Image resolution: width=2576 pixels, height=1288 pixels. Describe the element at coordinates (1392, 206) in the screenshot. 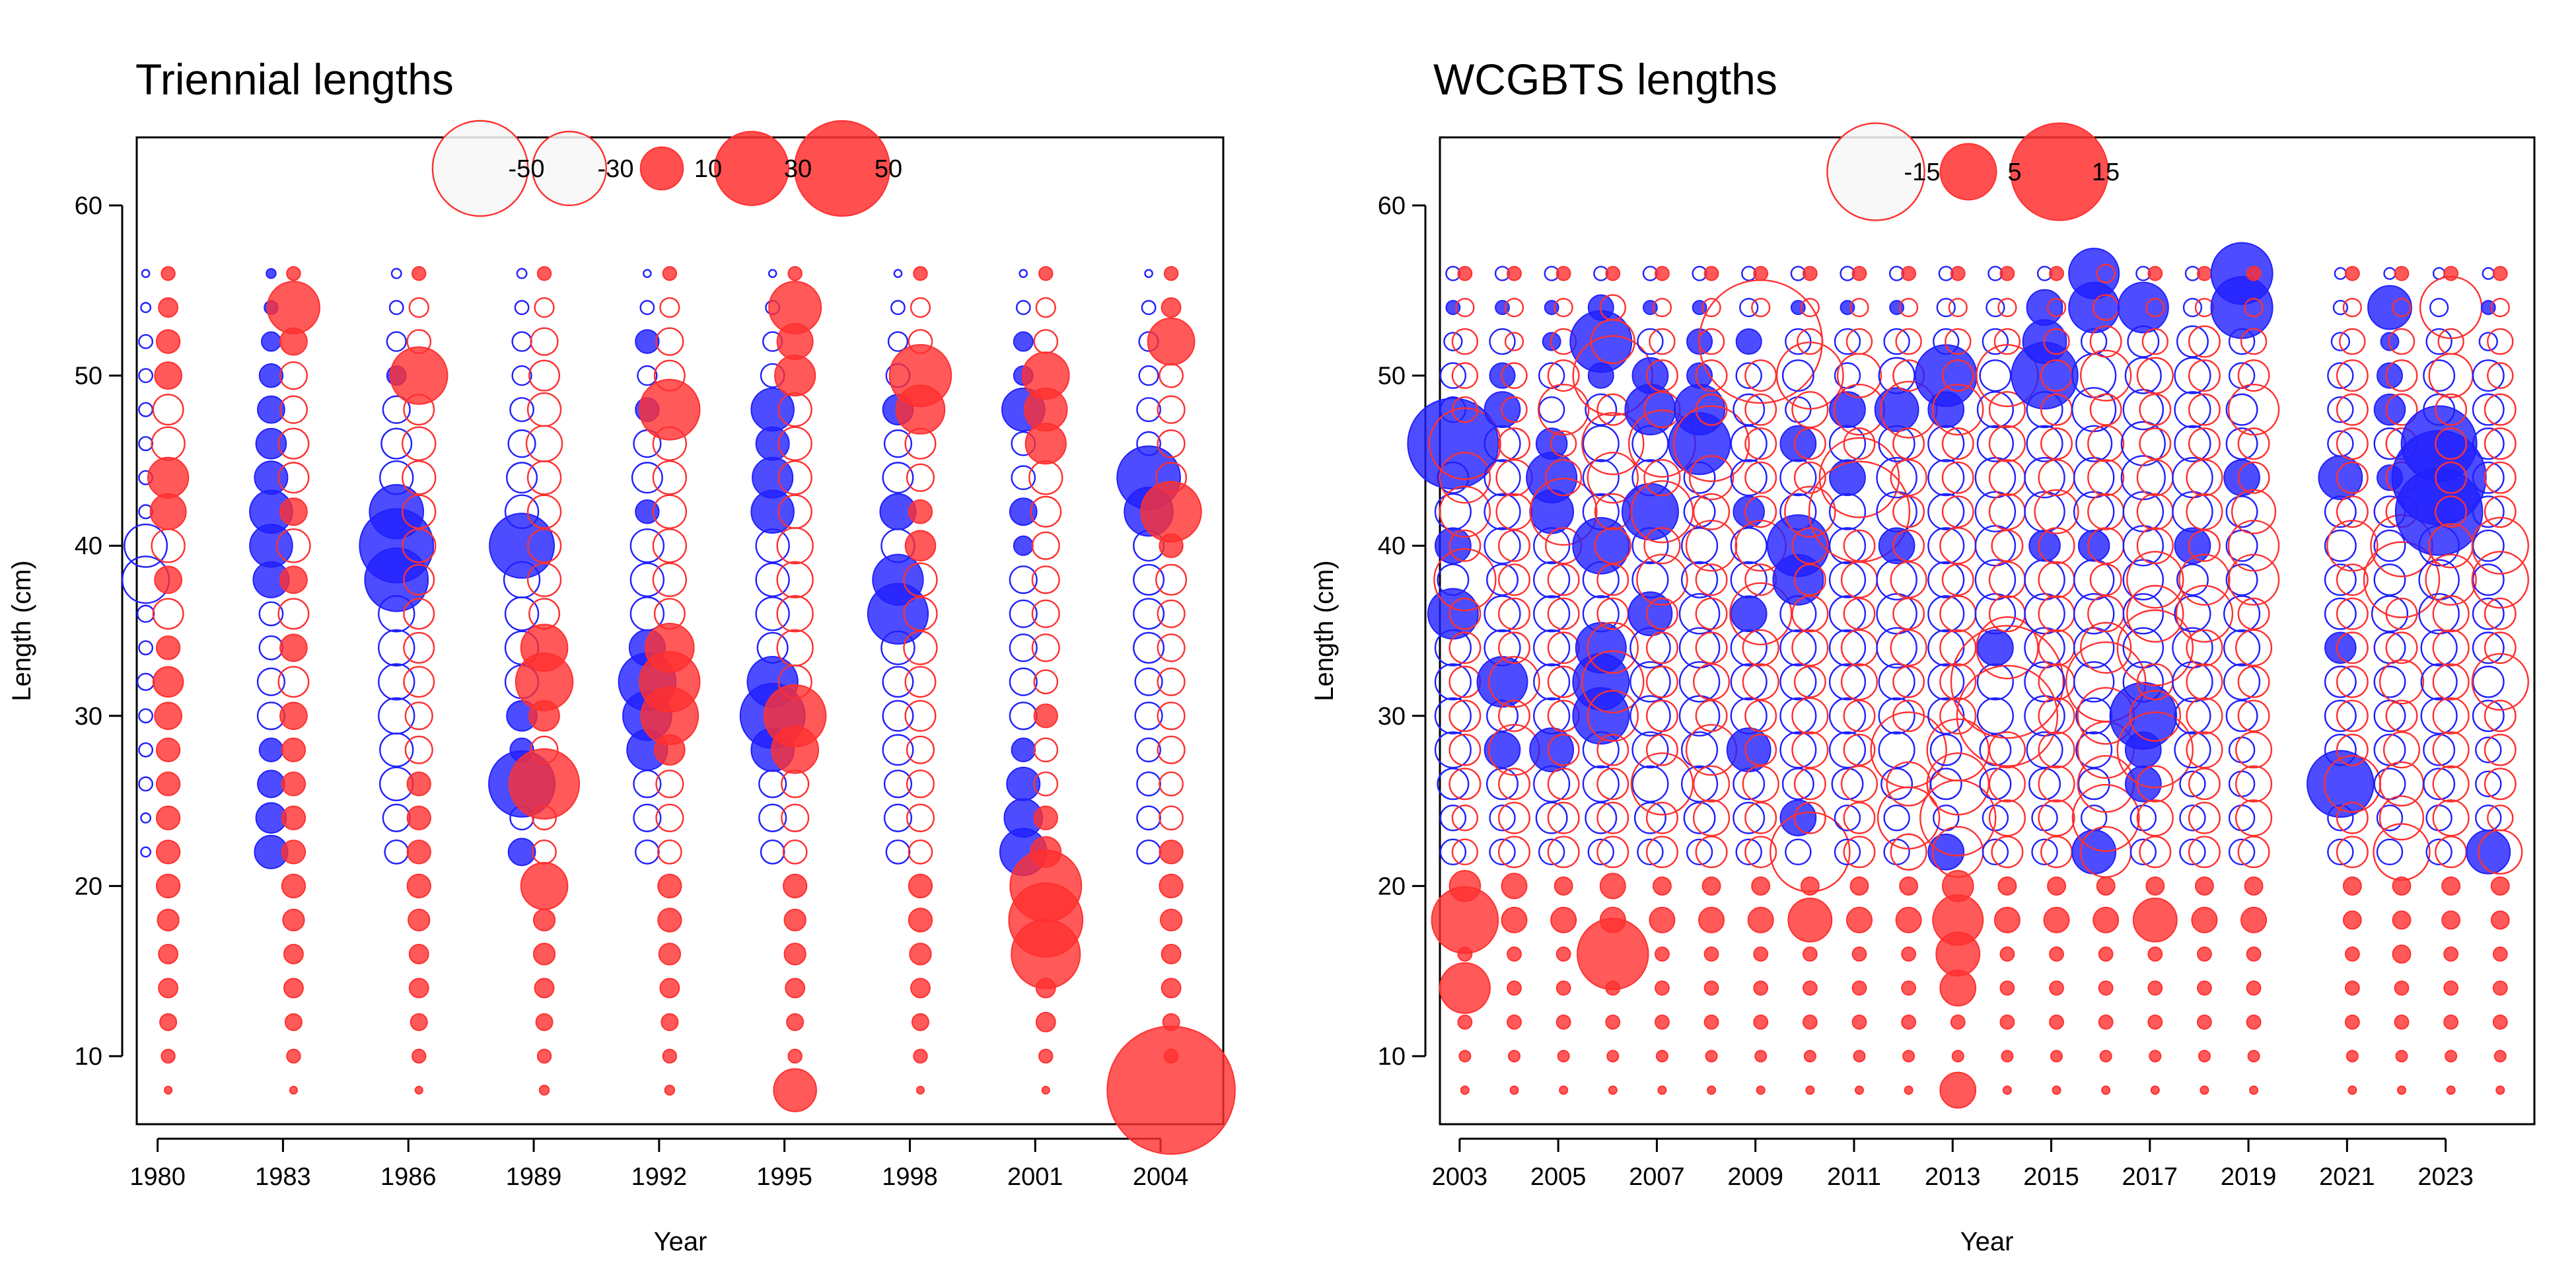

I see `y-tick-label: 60` at that location.